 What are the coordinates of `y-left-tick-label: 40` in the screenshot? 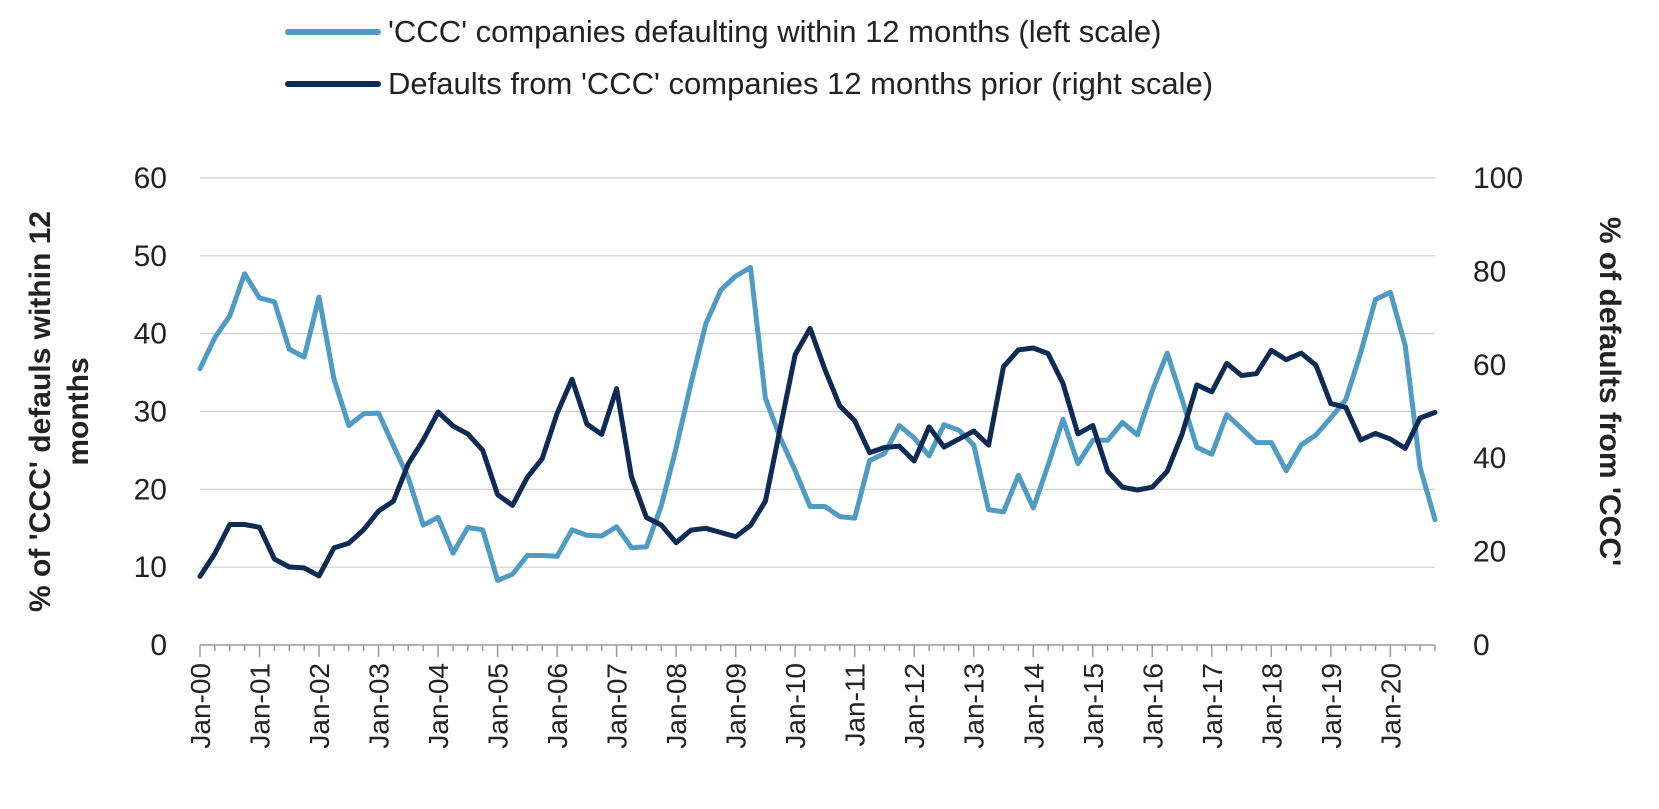 It's located at (150, 334).